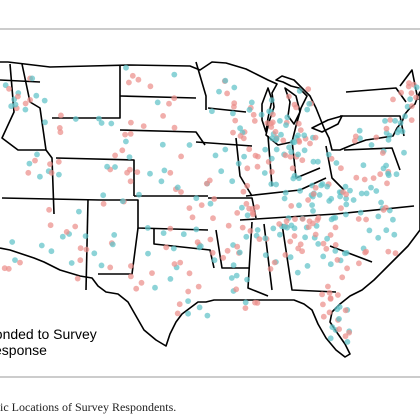 This screenshot has width=420, height=420. I want to click on border-va-nc, so click(375, 210).